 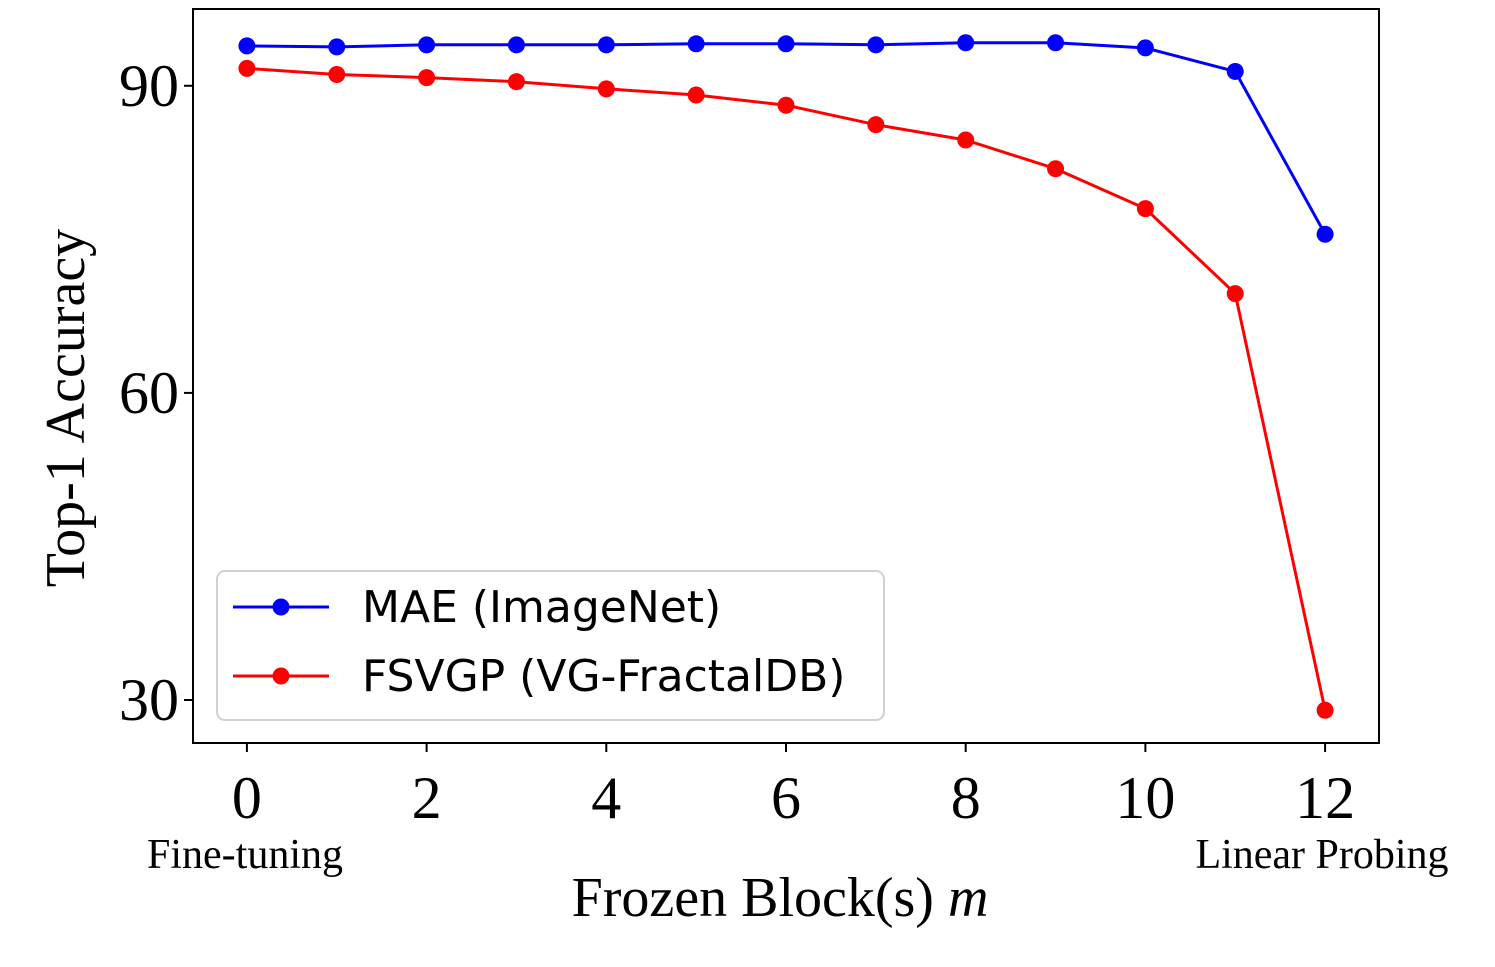 I want to click on x-tick-label-2: 2, so click(x=427, y=798).